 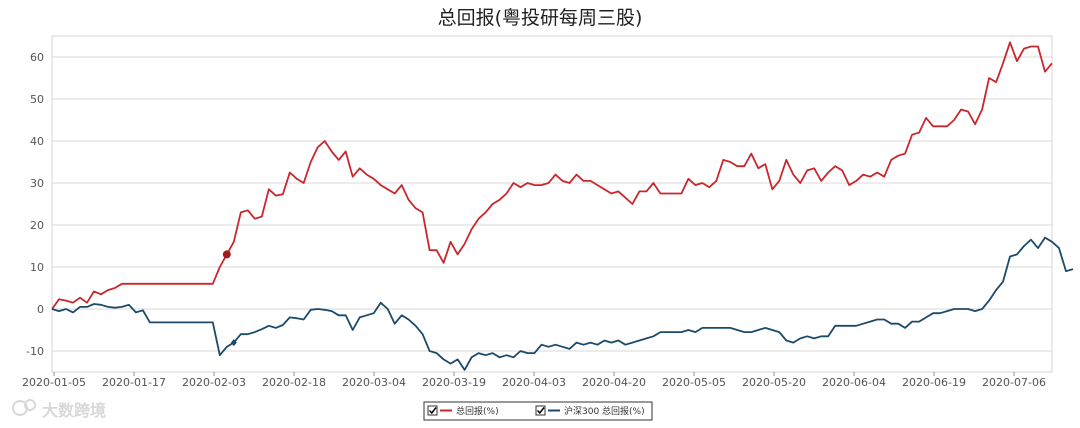 I want to click on y-tick-label: 30, so click(x=37, y=183).